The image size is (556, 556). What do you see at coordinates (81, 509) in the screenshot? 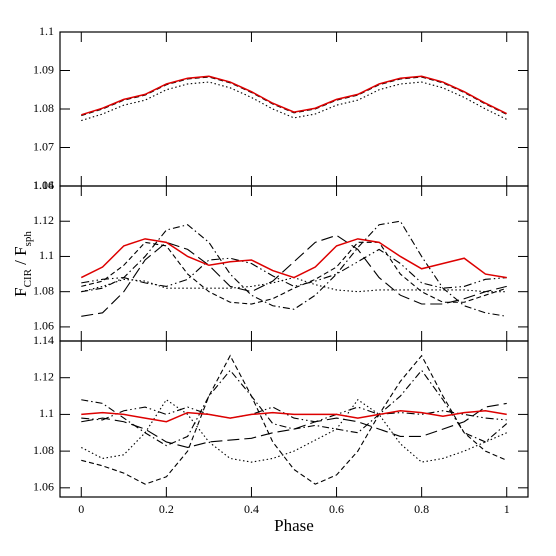
I see `x-tick-label: 0` at bounding box center [81, 509].